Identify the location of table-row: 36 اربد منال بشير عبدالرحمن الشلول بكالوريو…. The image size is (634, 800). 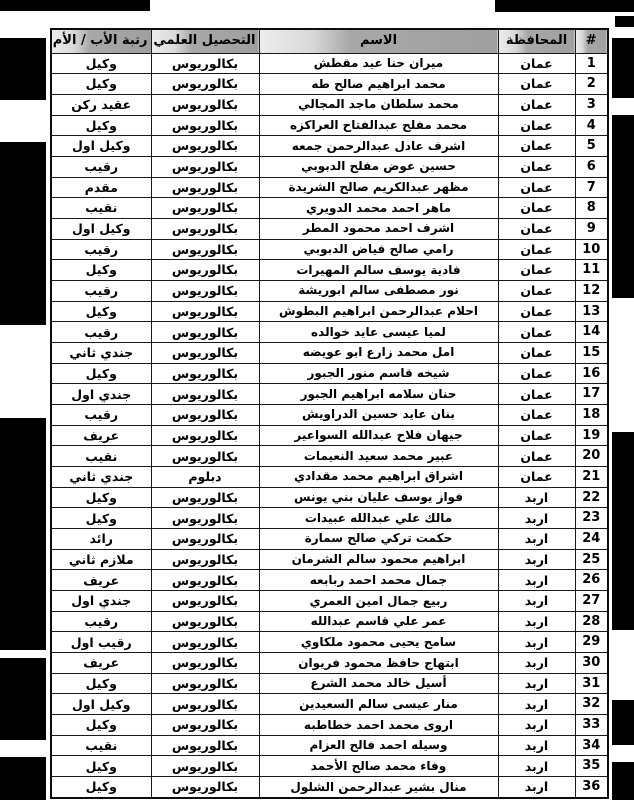
(329, 787).